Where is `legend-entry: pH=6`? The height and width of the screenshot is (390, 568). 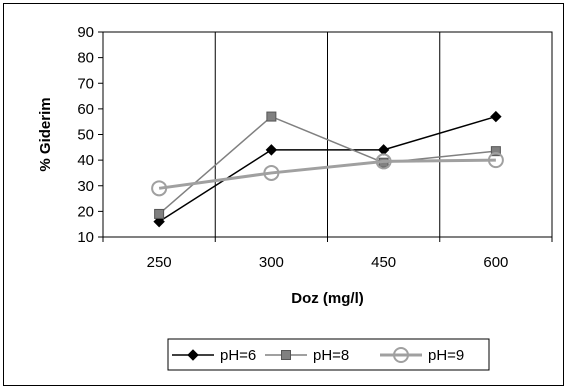
legend-entry: pH=6 is located at coordinates (214, 355).